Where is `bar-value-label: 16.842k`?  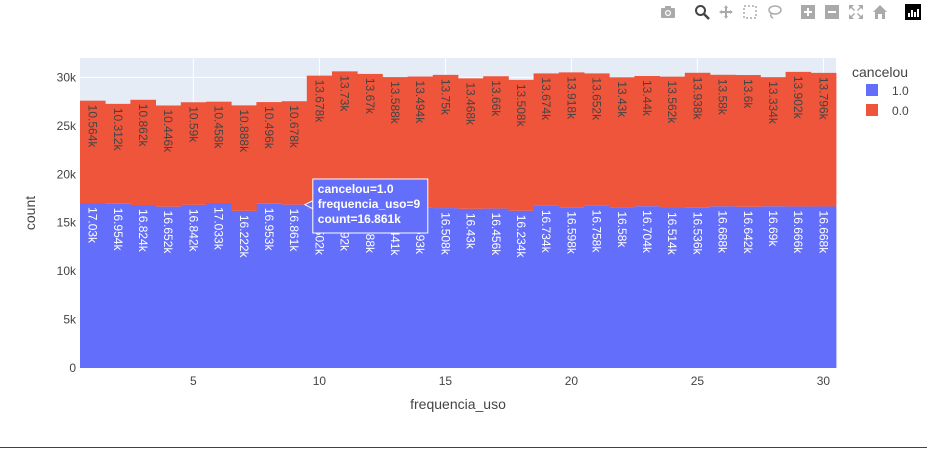
bar-value-label: 16.842k is located at coordinates (193, 231).